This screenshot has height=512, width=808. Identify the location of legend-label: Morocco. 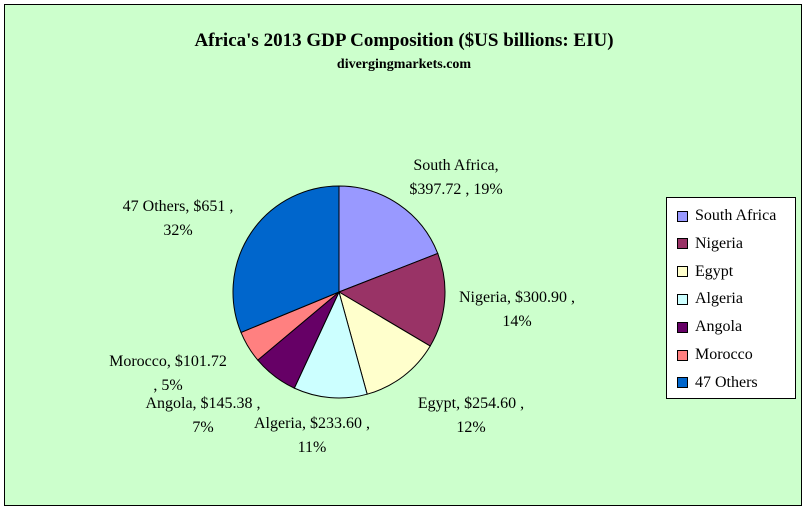
(724, 354).